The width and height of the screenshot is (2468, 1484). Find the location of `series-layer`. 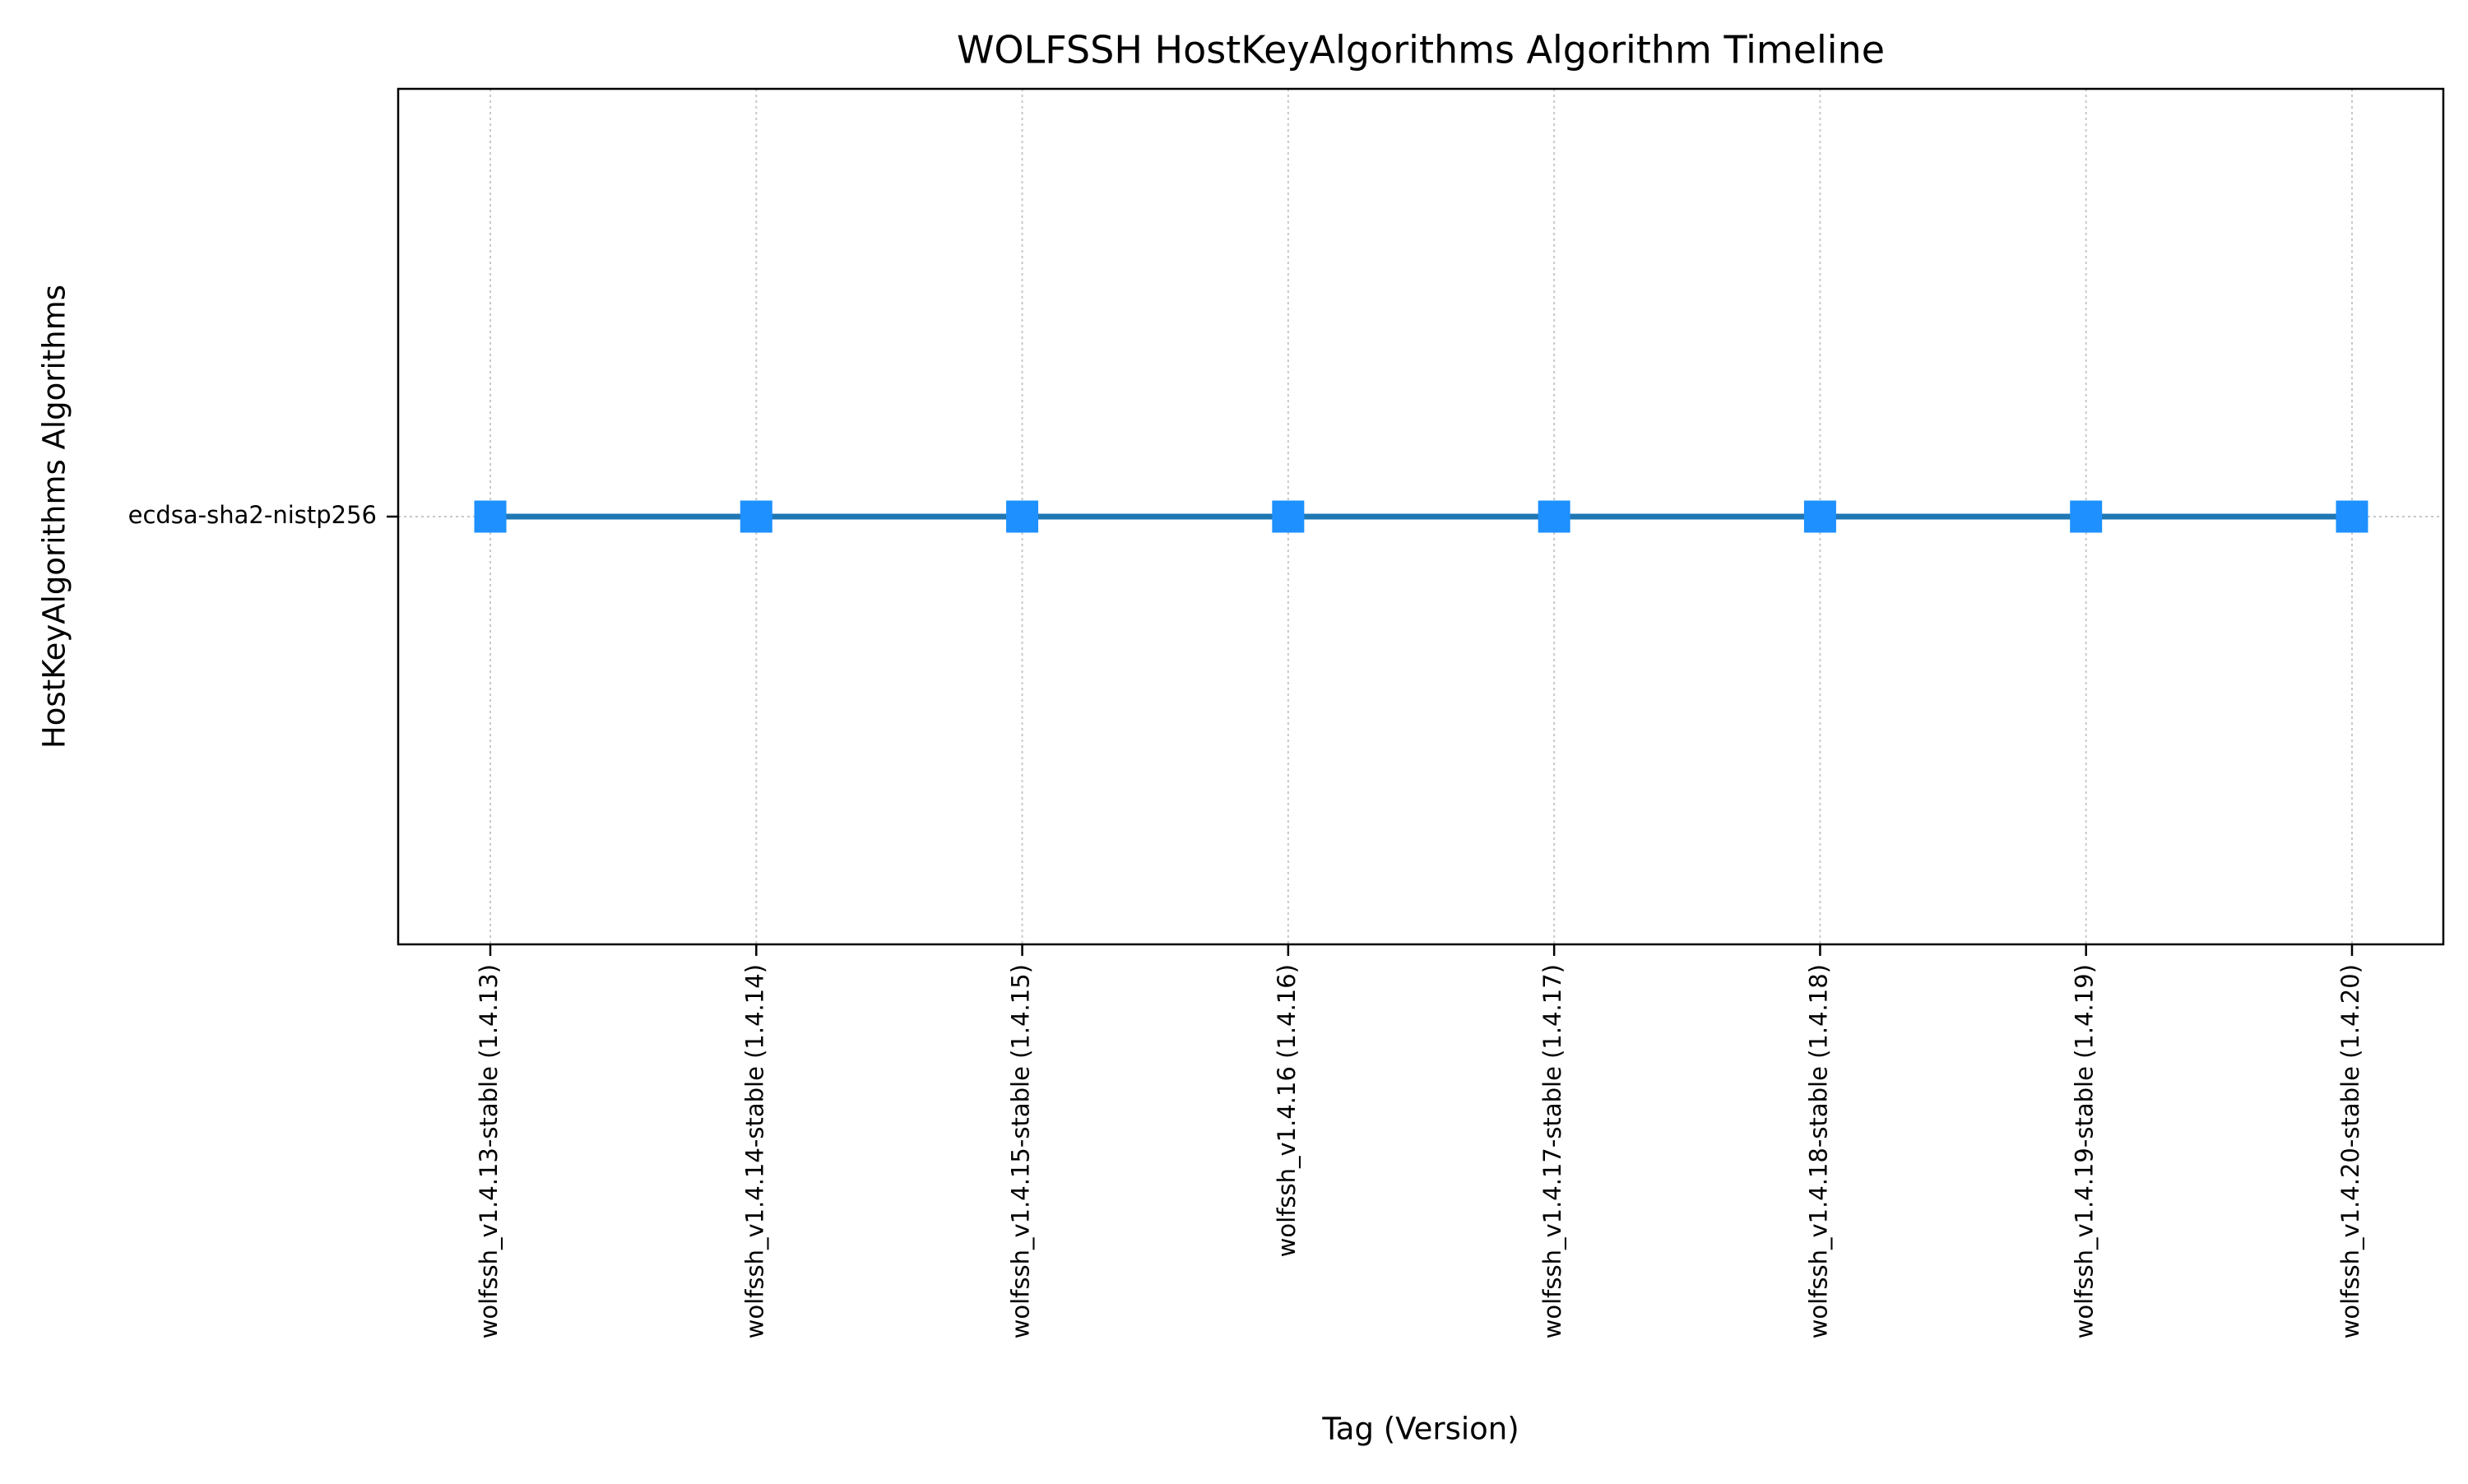

series-layer is located at coordinates (1421, 516).